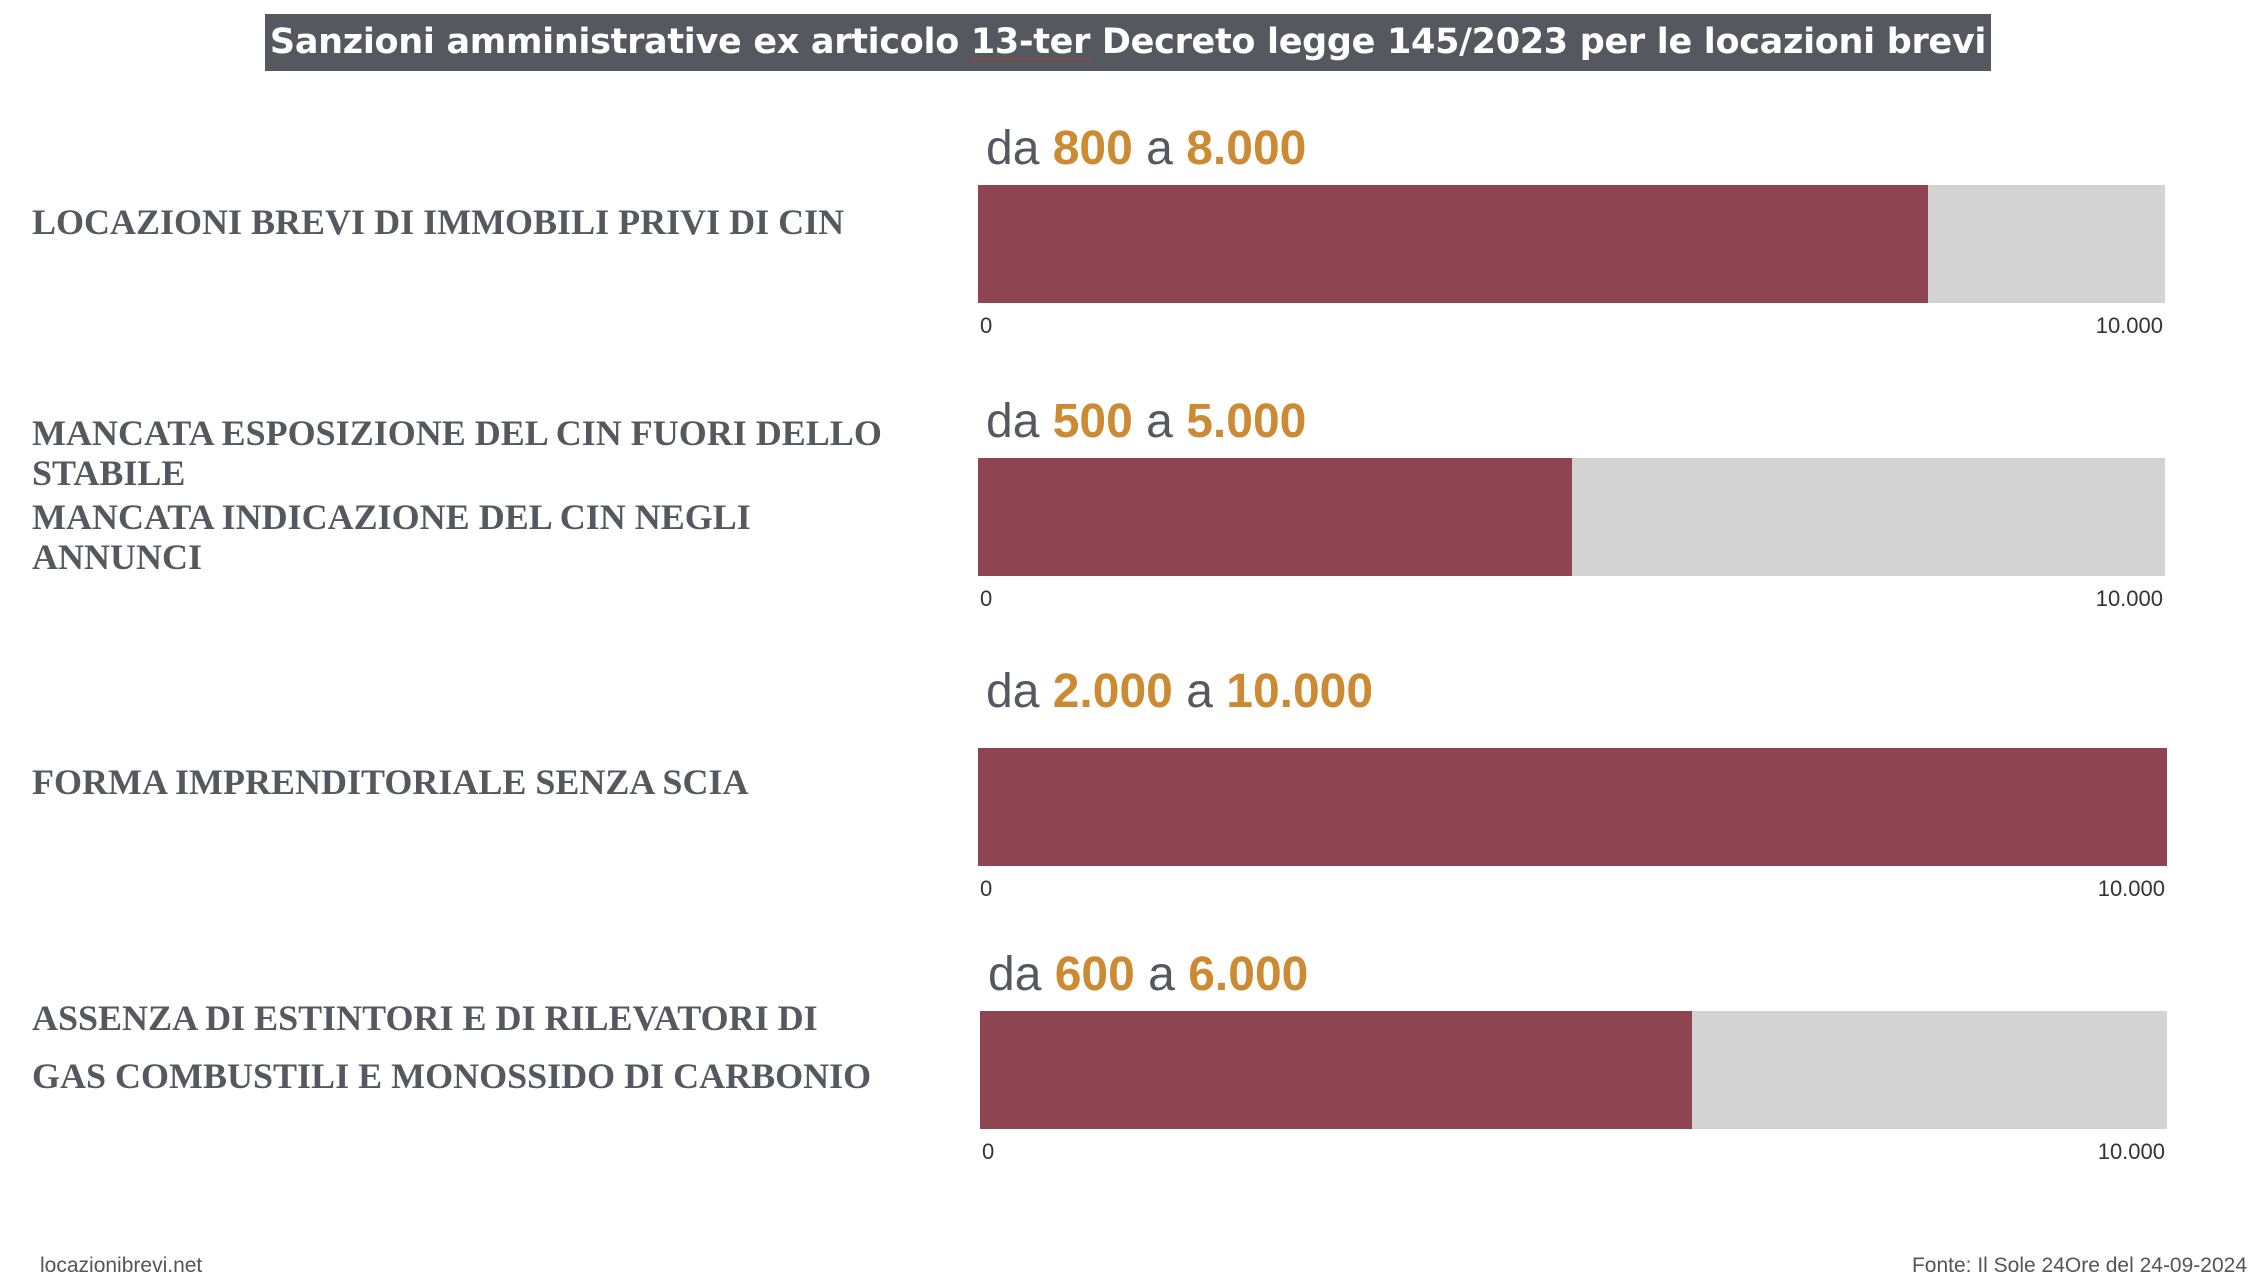  Describe the element at coordinates (2129, 598) in the screenshot. I see `tick-max-2: 10.000` at that location.